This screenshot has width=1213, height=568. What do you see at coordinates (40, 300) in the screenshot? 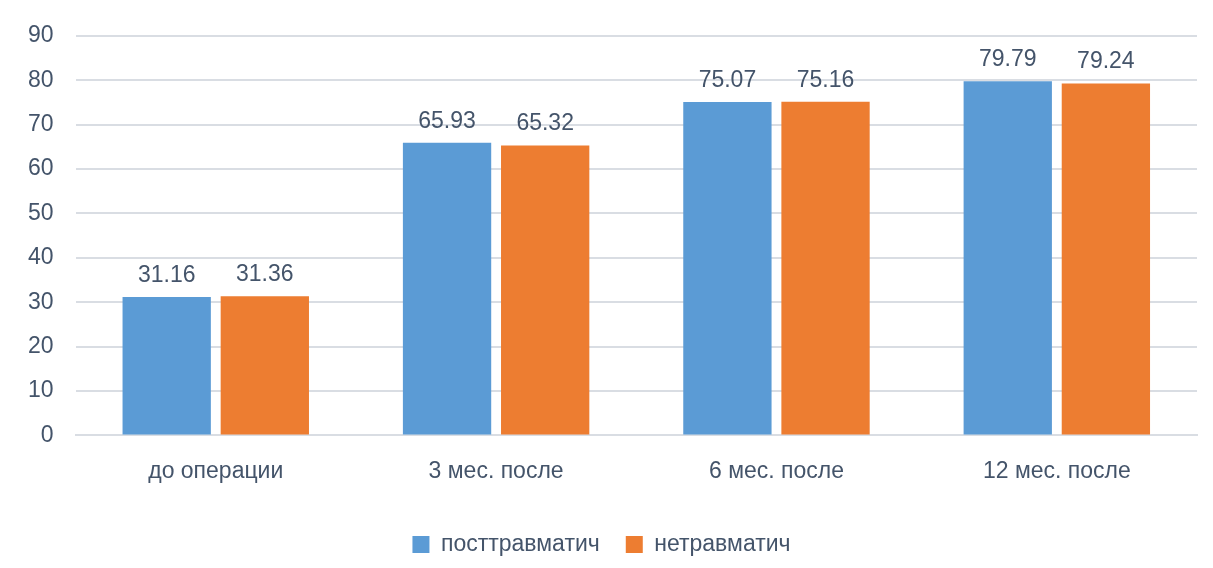
I see `y-tick-label: 30` at bounding box center [40, 300].